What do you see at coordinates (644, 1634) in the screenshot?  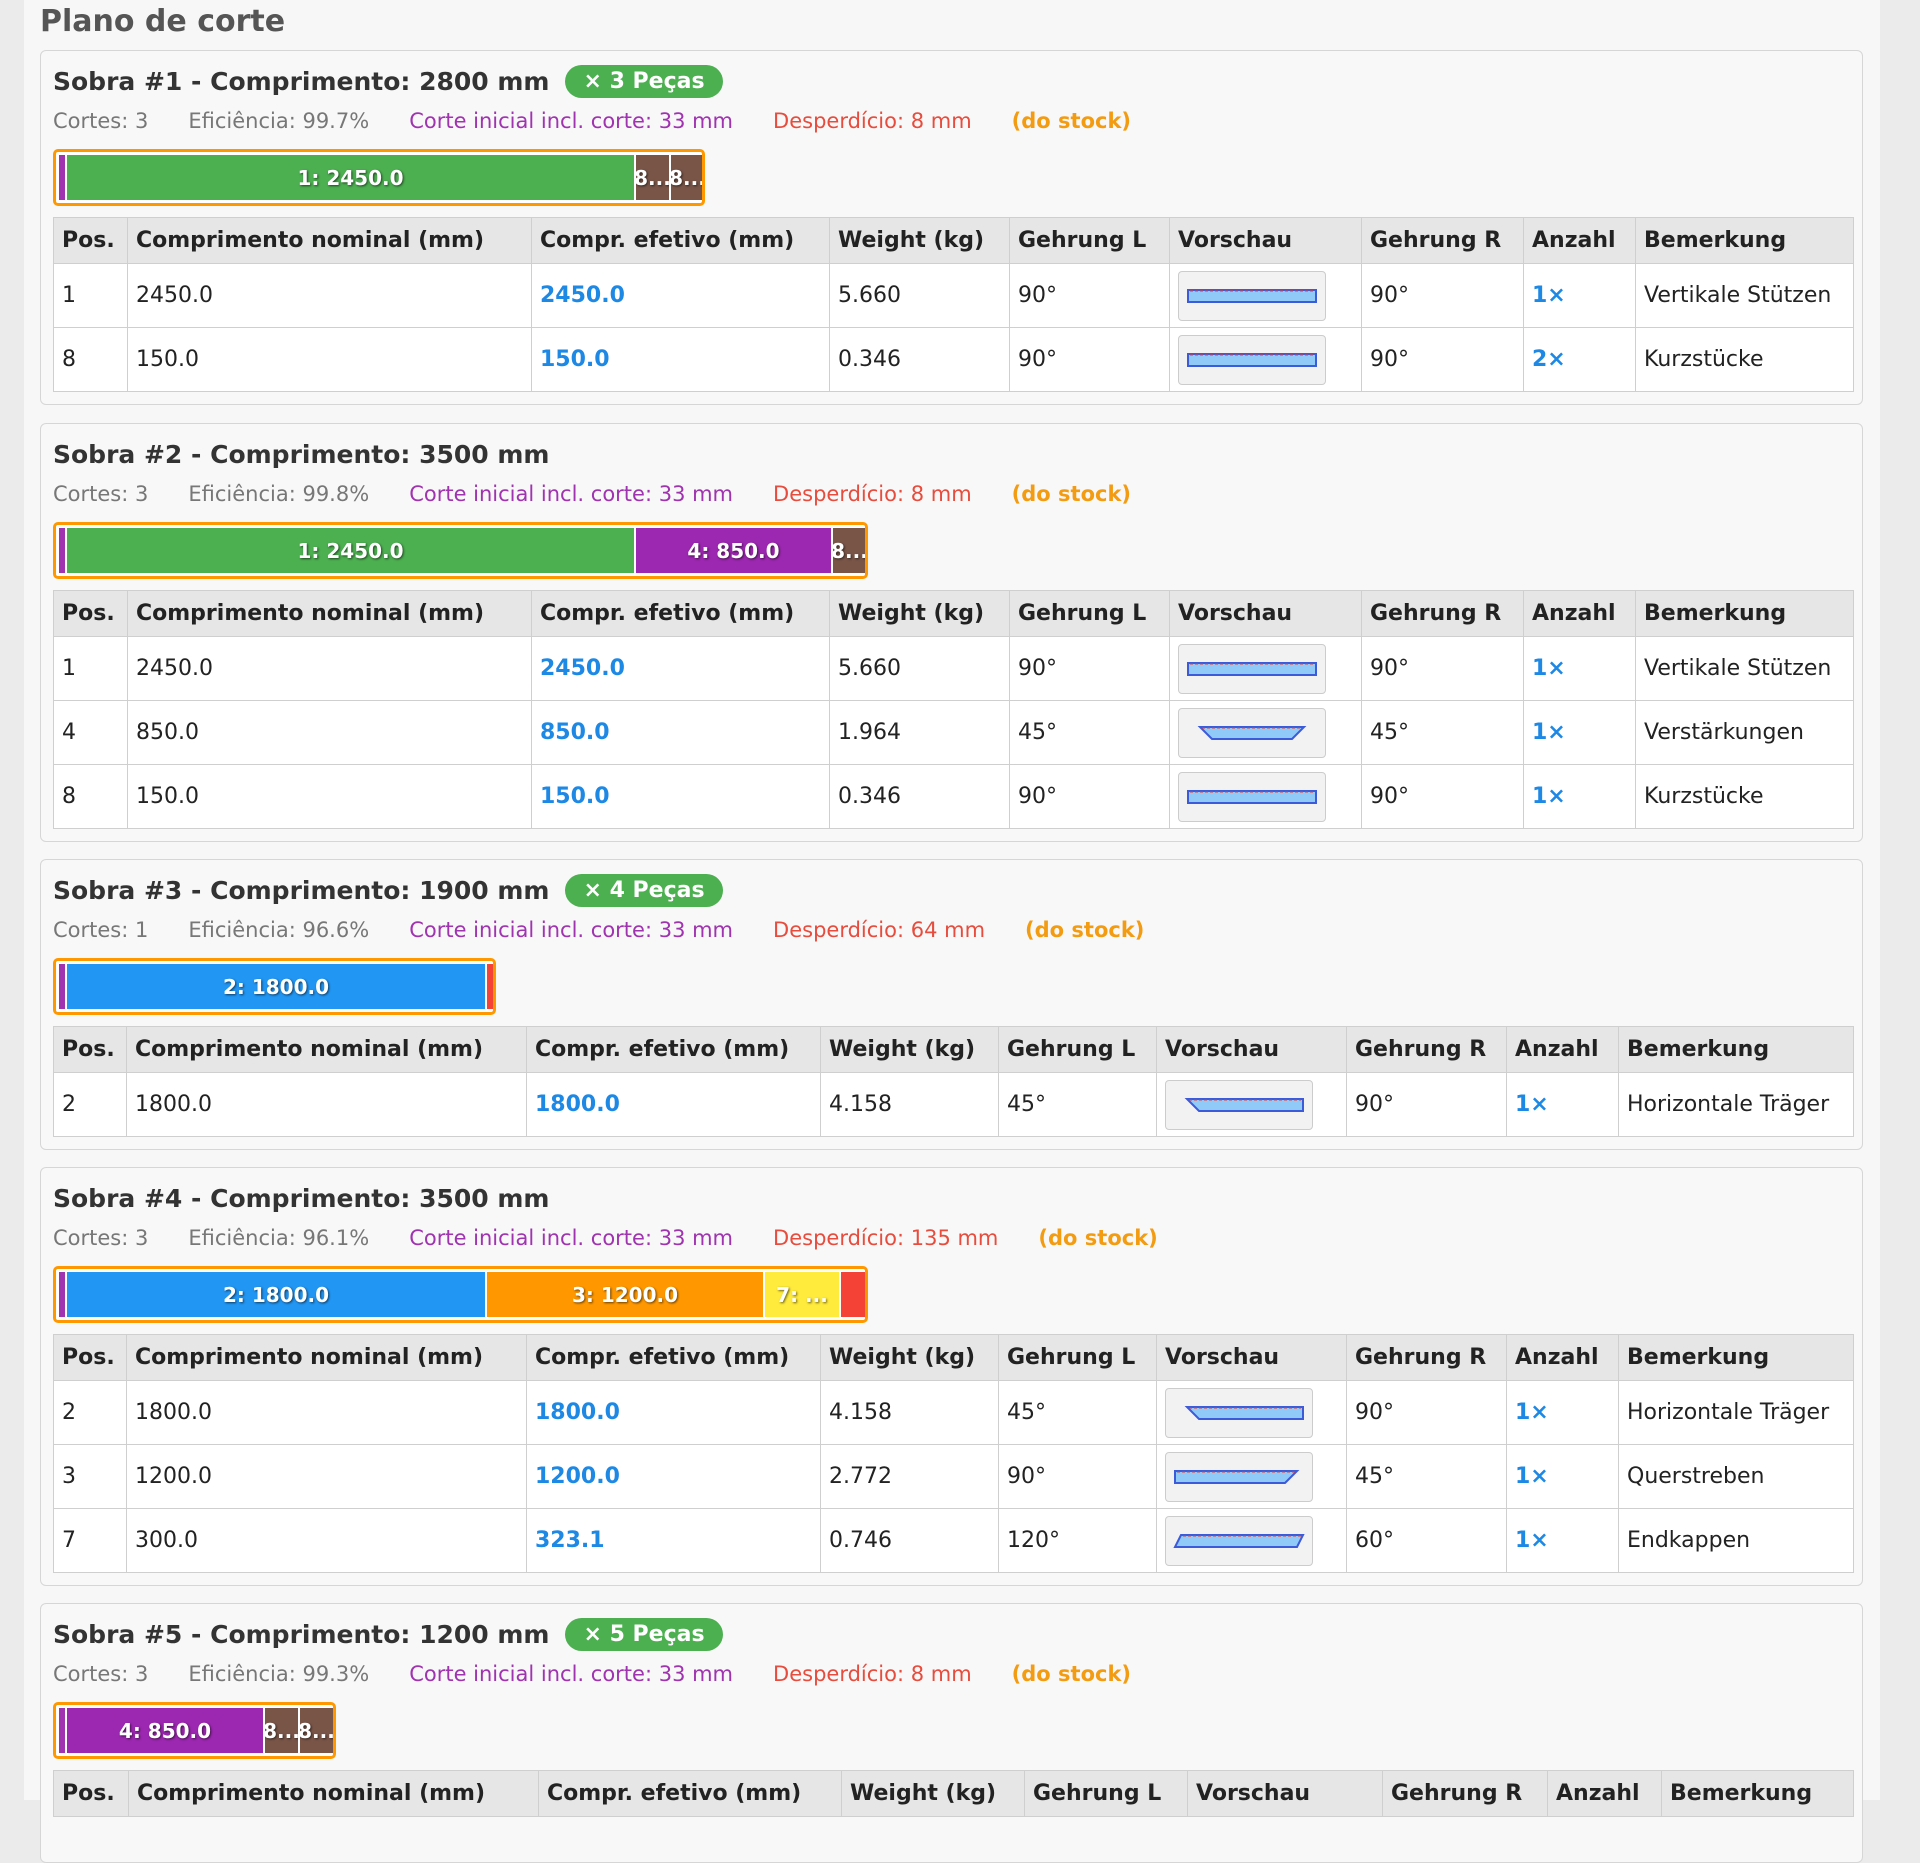 I see `pieces-badge: × 5 Peças` at bounding box center [644, 1634].